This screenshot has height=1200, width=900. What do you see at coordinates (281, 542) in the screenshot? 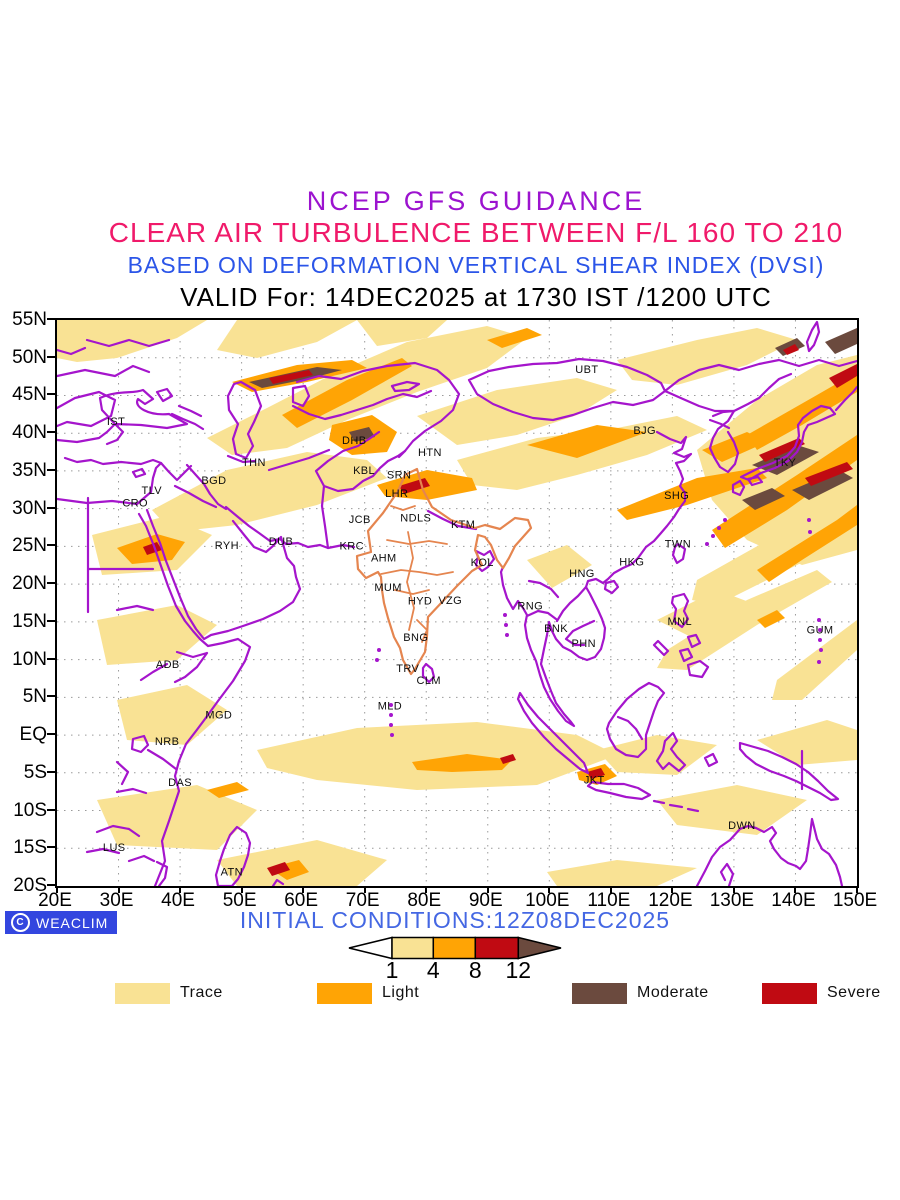
I see `city-label-dub: DUB` at bounding box center [281, 542].